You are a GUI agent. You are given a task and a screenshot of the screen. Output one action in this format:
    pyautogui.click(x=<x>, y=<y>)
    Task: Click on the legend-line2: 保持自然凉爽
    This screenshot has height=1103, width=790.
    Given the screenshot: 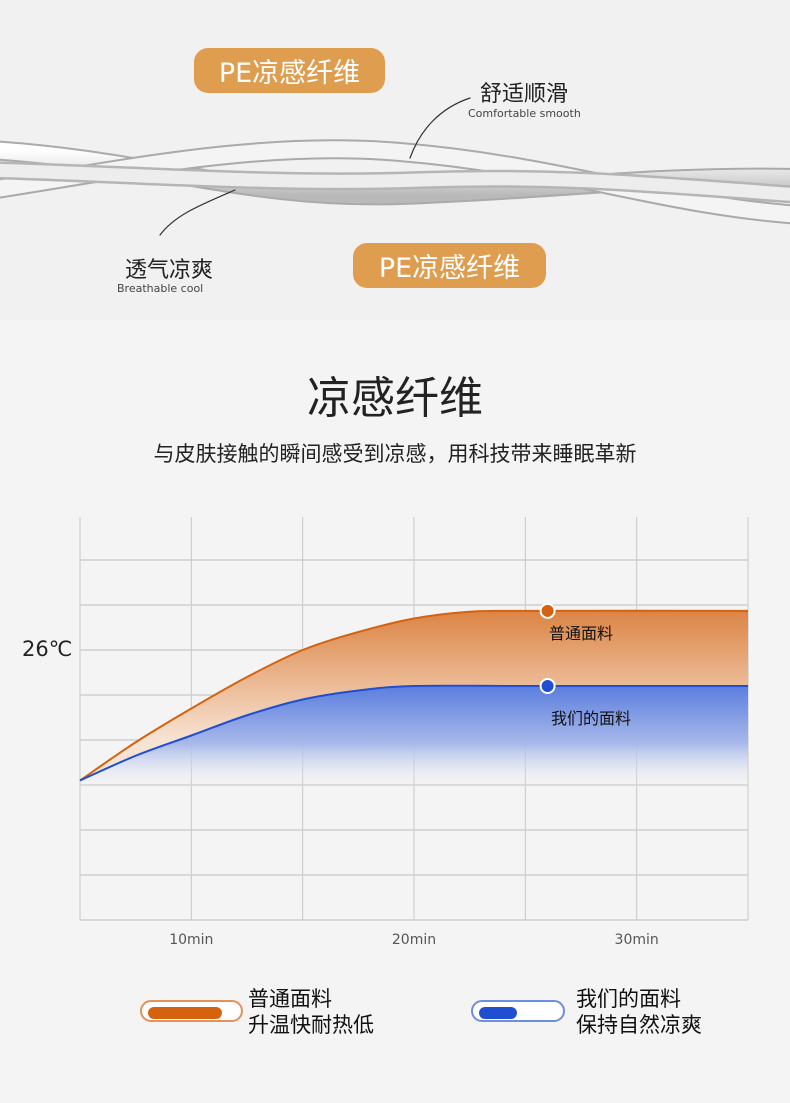 What is the action you would take?
    pyautogui.click(x=639, y=1025)
    